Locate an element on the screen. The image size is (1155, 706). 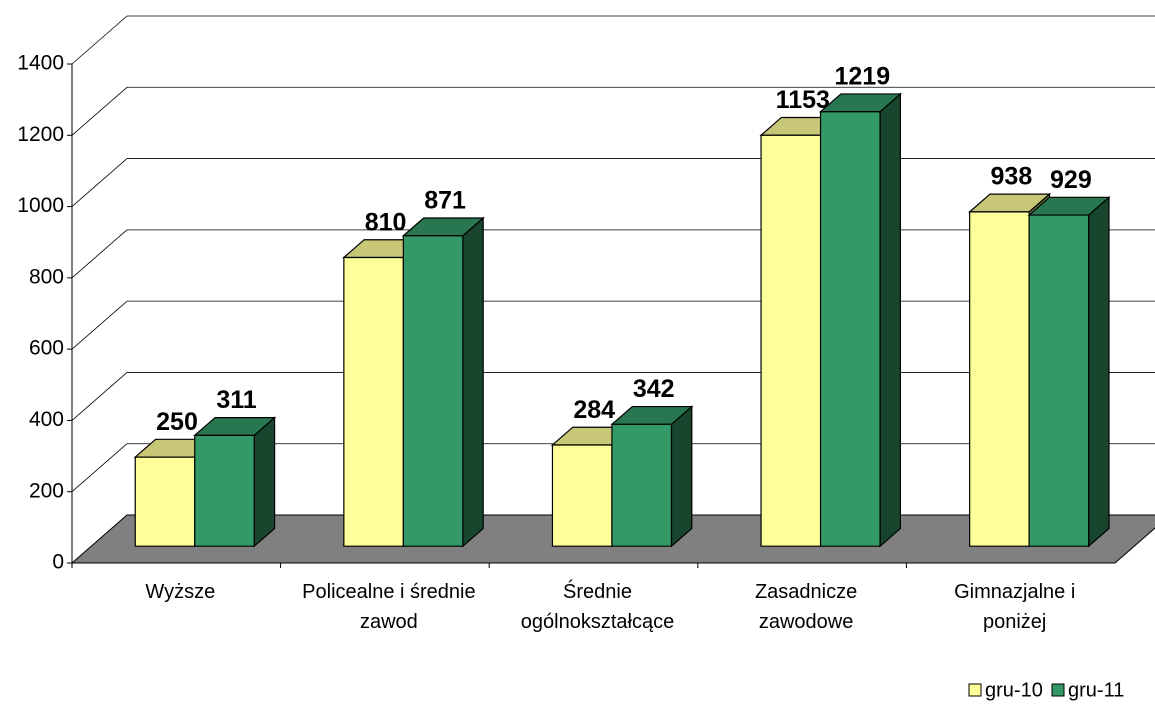
value-label: 810 is located at coordinates (386, 222).